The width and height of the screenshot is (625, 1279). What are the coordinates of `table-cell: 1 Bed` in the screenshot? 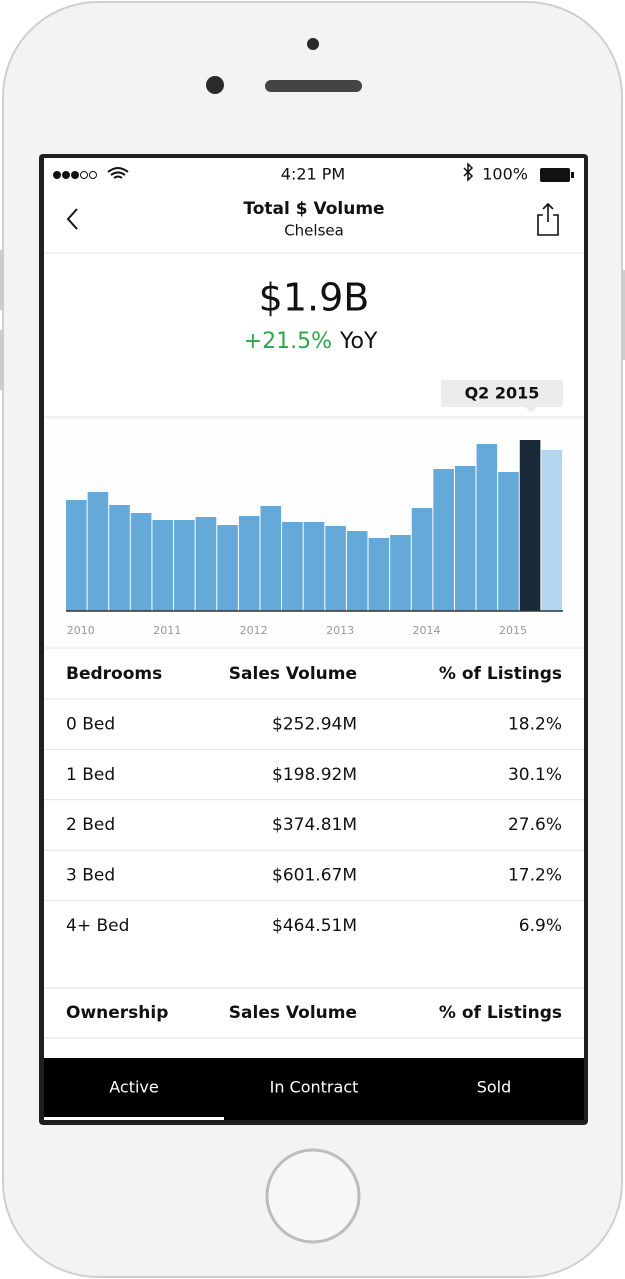 It's located at (90, 775).